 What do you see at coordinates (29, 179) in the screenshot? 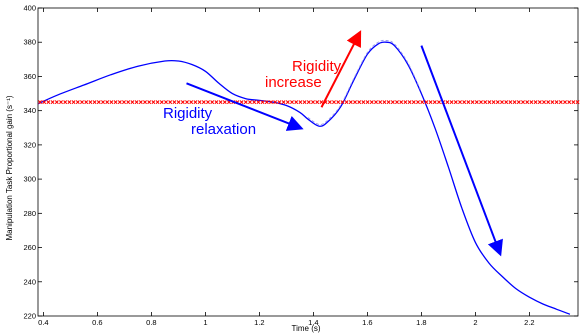
I see `y-tick-label: 300` at bounding box center [29, 179].